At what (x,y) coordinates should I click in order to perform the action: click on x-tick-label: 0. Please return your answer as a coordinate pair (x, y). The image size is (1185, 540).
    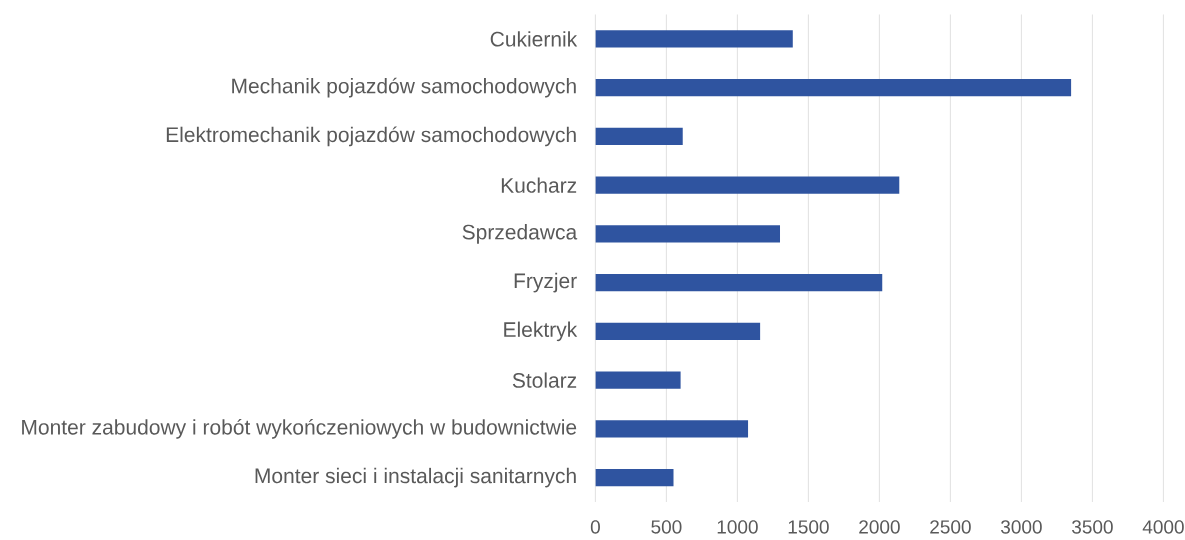
    Looking at the image, I should click on (595, 527).